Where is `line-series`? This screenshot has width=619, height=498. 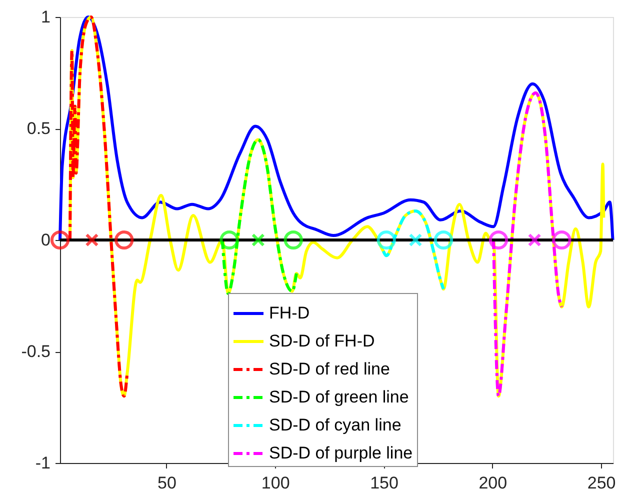 line-series is located at coordinates (259, 217).